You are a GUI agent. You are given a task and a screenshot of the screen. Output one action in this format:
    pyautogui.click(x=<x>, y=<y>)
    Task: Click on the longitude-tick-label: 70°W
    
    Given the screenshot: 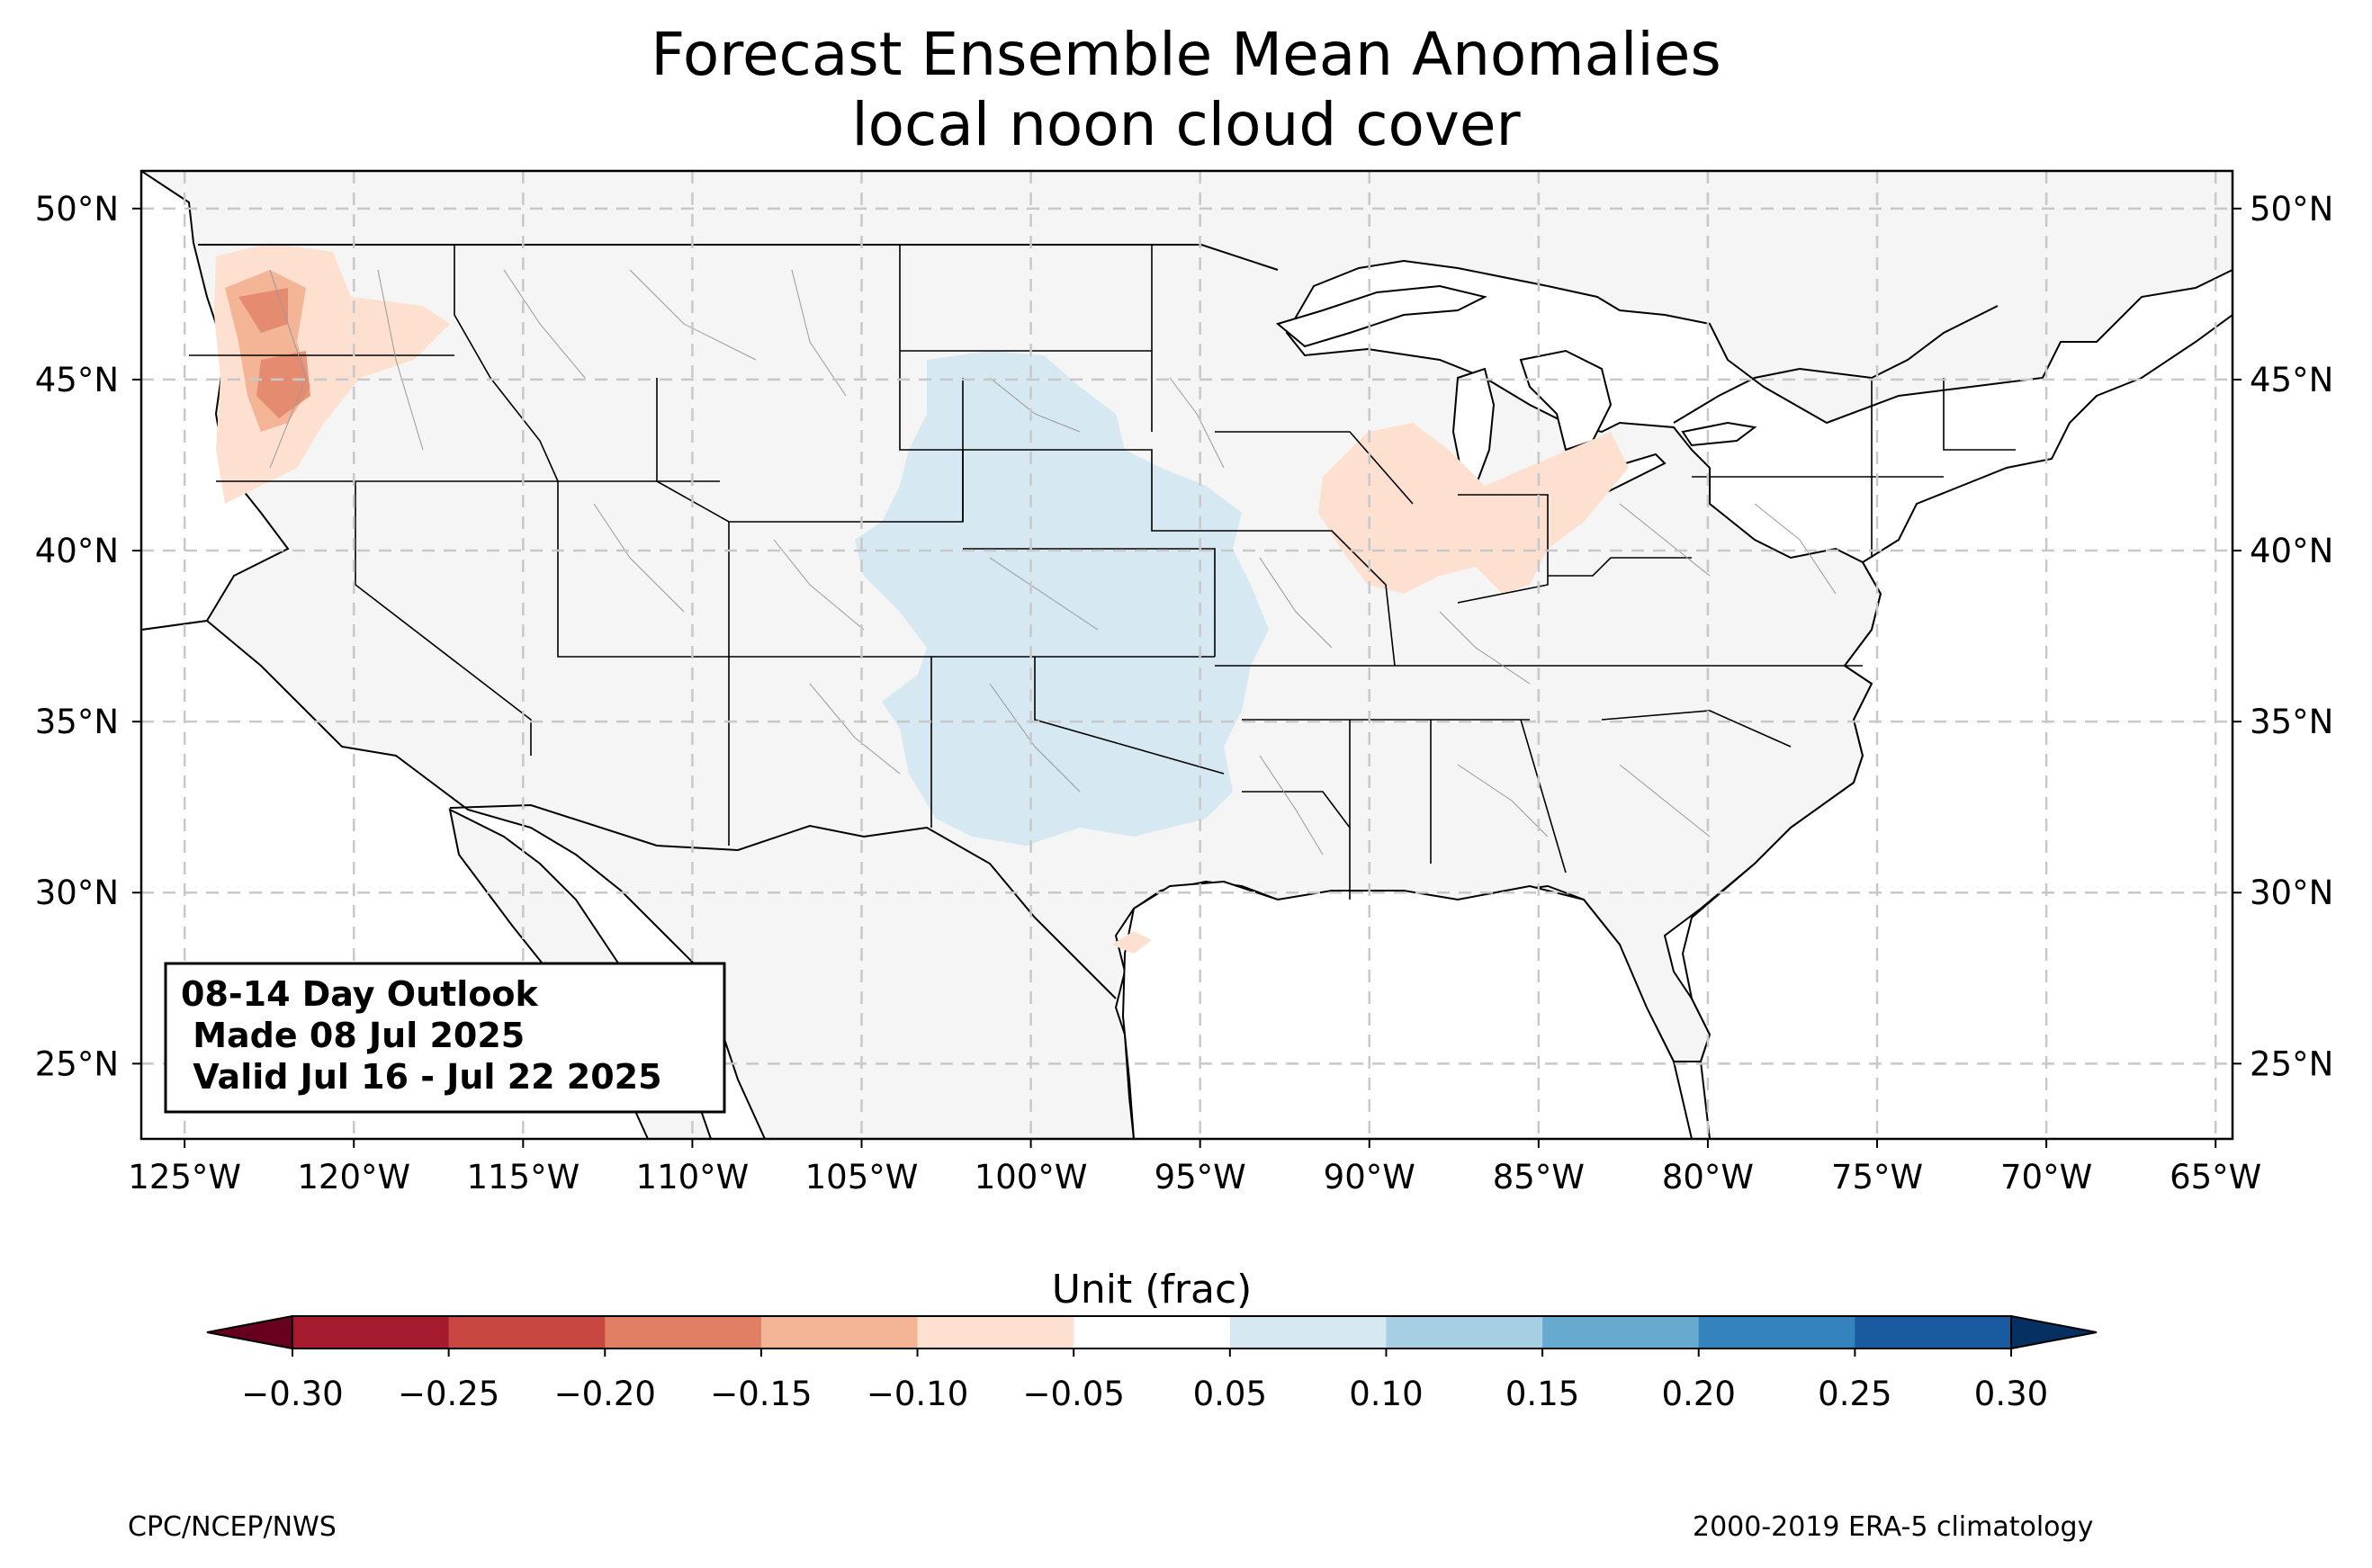 What is the action you would take?
    pyautogui.click(x=2046, y=1177)
    